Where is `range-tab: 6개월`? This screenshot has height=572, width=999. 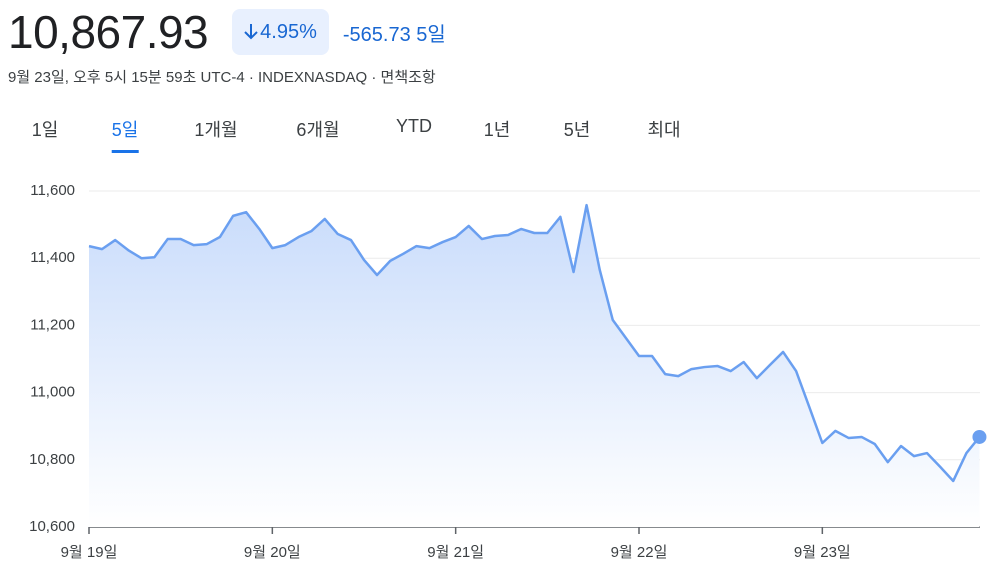
range-tab: 6개월 is located at coordinates (318, 130).